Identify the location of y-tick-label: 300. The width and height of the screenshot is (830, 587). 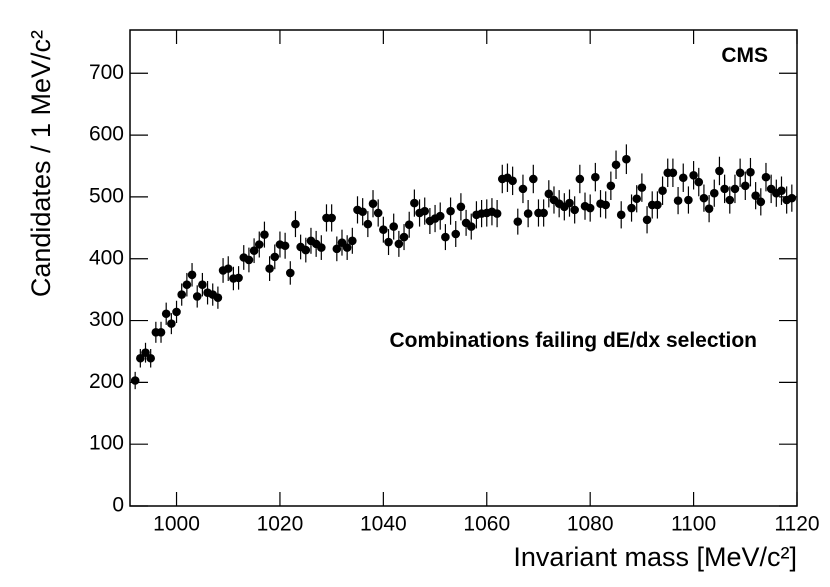
(106, 319).